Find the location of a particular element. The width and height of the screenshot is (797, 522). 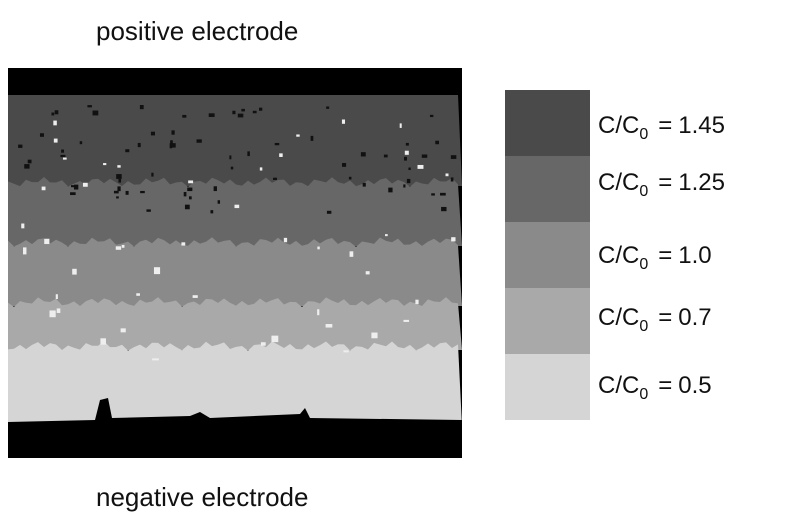

legend-label: C/C0 = 1.25 is located at coordinates (661, 184).